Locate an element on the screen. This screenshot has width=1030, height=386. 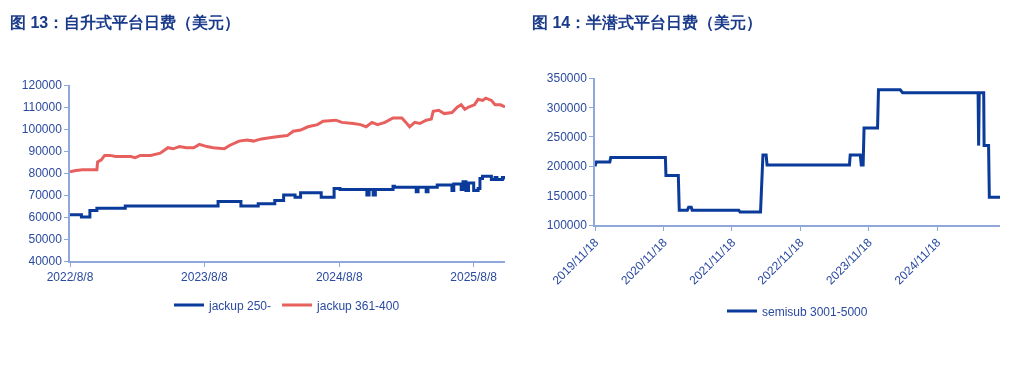
chart-title: 图 14：半潜式平台日费（美元） is located at coordinates (647, 22).